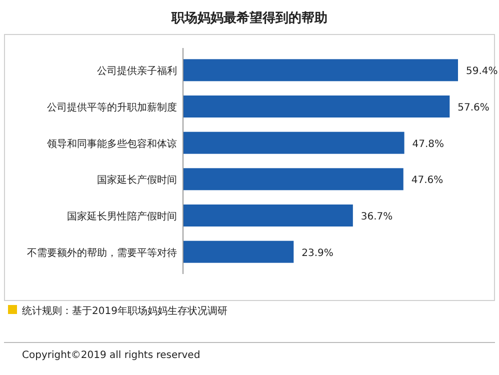 The height and width of the screenshot is (375, 499). What do you see at coordinates (125, 311) in the screenshot?
I see `text: 统计规则：基于2019年职场妈妈生存状况调研` at bounding box center [125, 311].